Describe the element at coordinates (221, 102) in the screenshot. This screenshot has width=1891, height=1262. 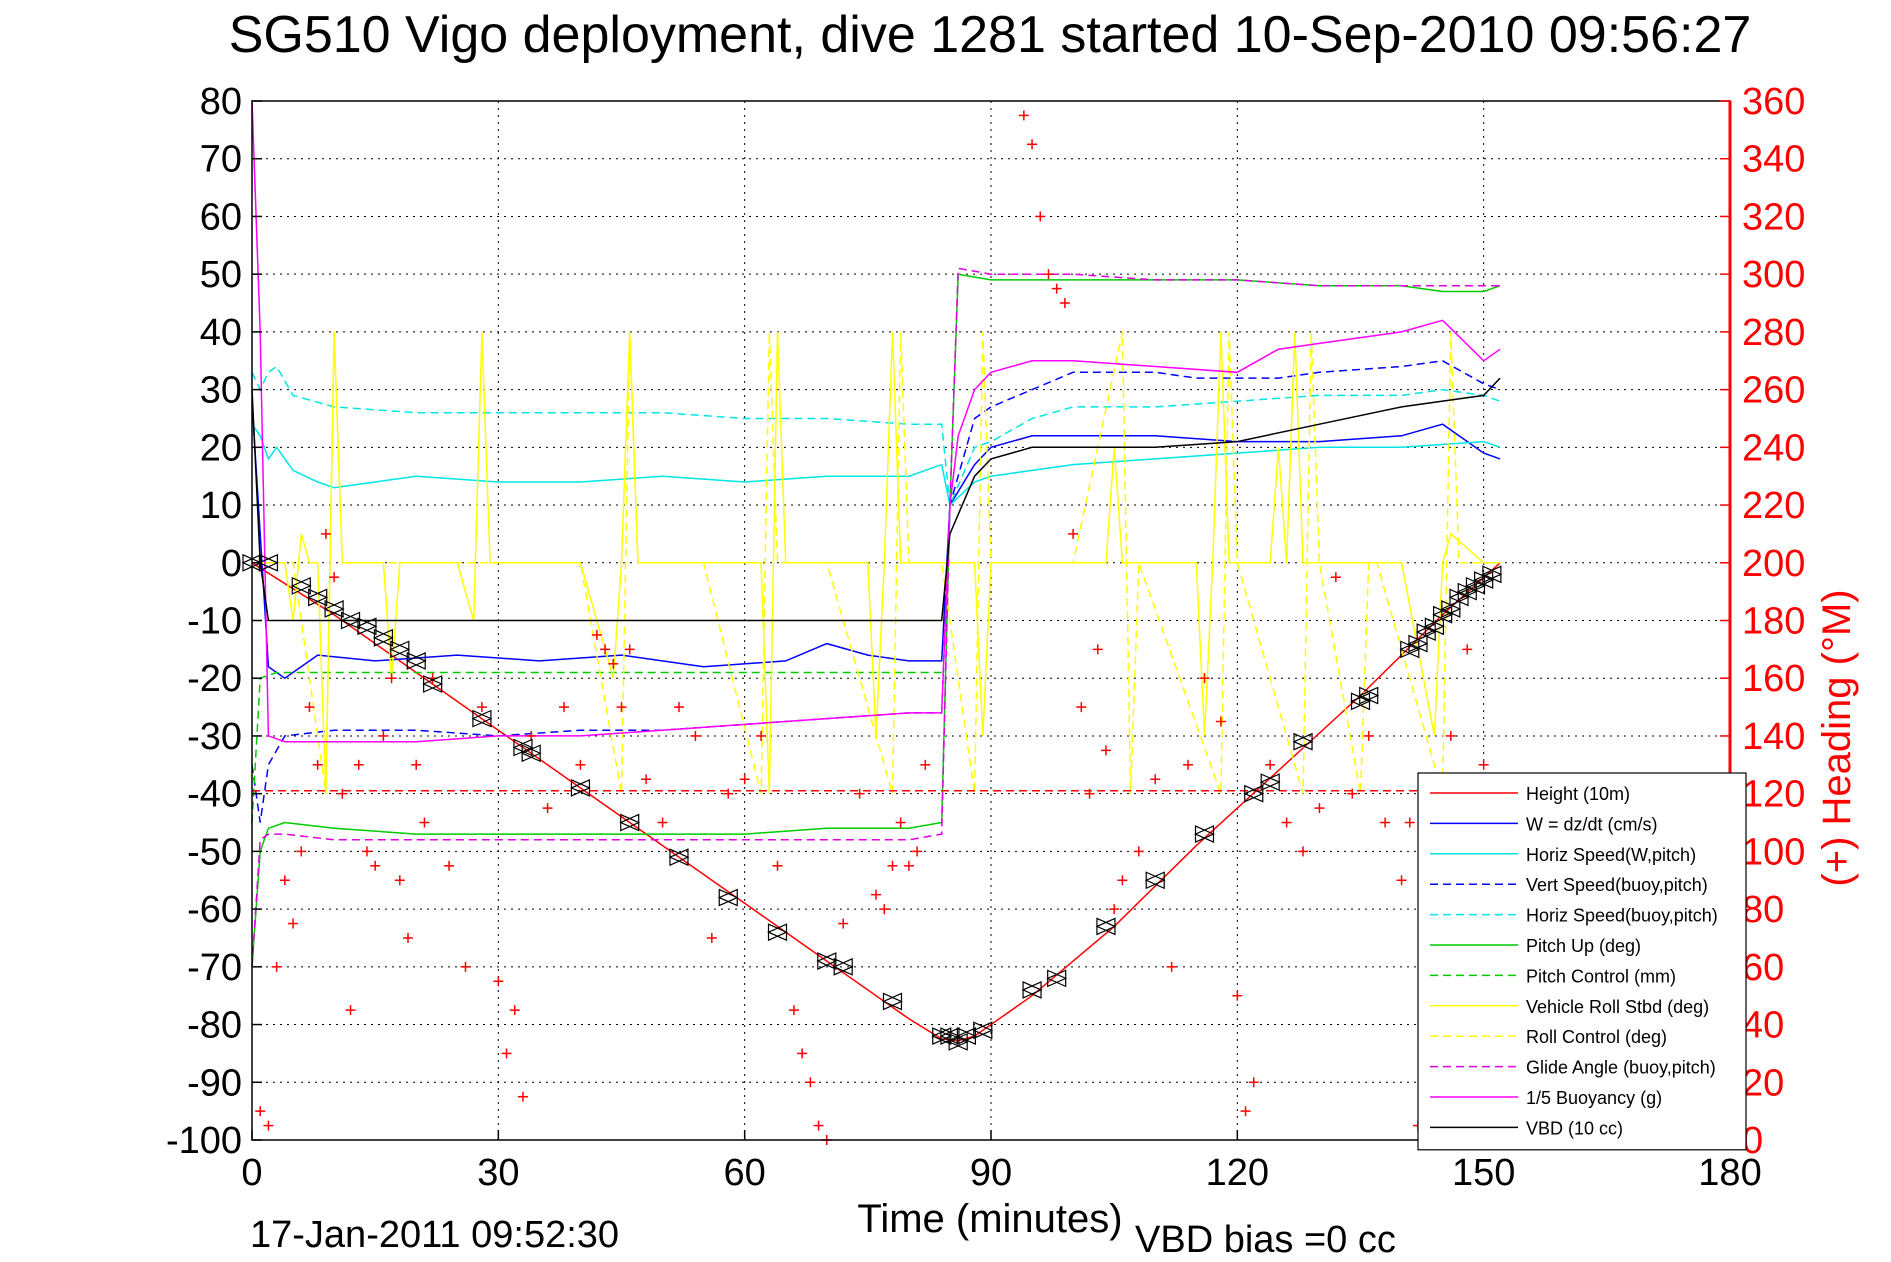
I see `y-tick-label: 80` at that location.